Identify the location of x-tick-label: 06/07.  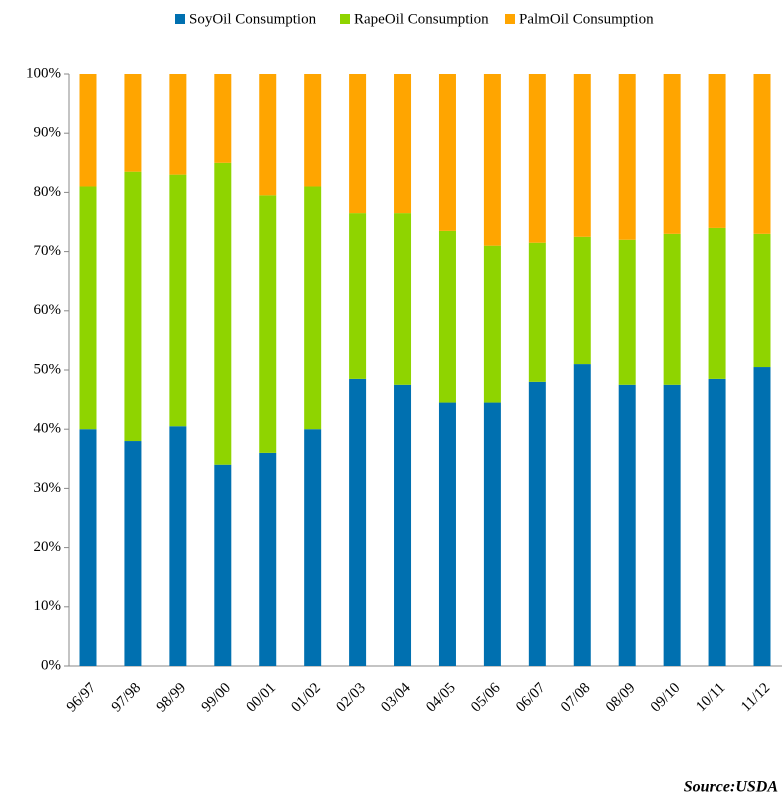
(531, 698).